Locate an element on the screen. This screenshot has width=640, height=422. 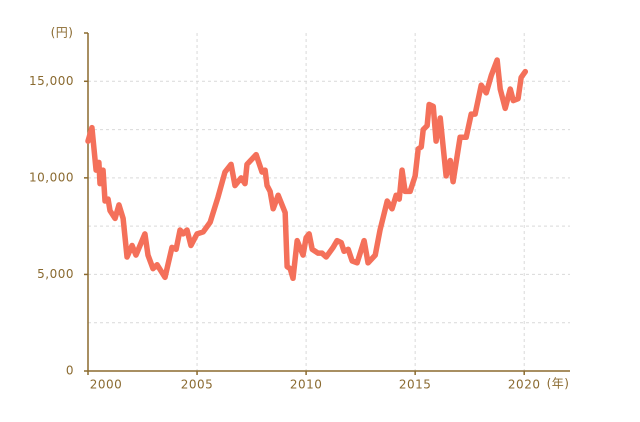
x-tick-label: 2010 is located at coordinates (306, 385).